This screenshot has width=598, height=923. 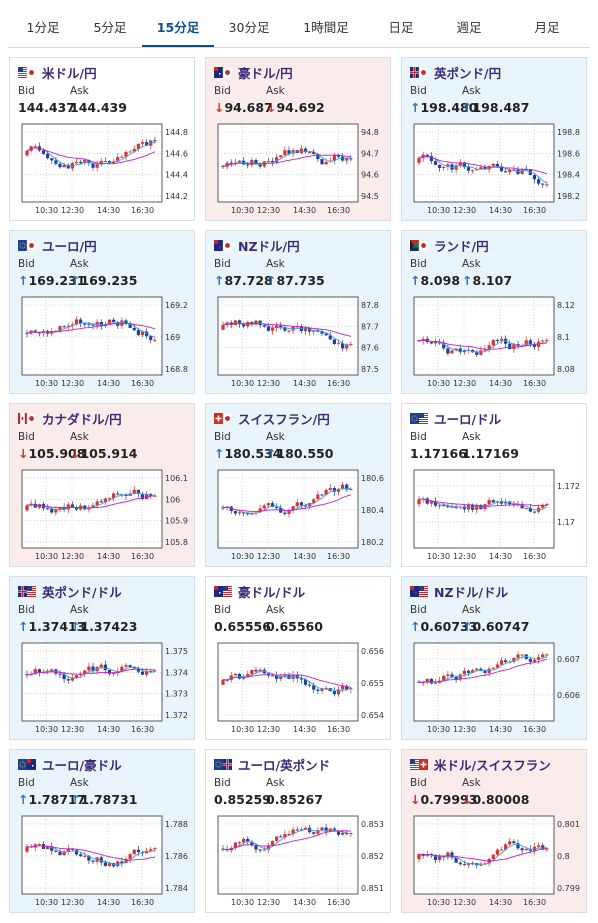 What do you see at coordinates (82, 765) in the screenshot?
I see `pair-name: ユーロ/豪ドル` at bounding box center [82, 765].